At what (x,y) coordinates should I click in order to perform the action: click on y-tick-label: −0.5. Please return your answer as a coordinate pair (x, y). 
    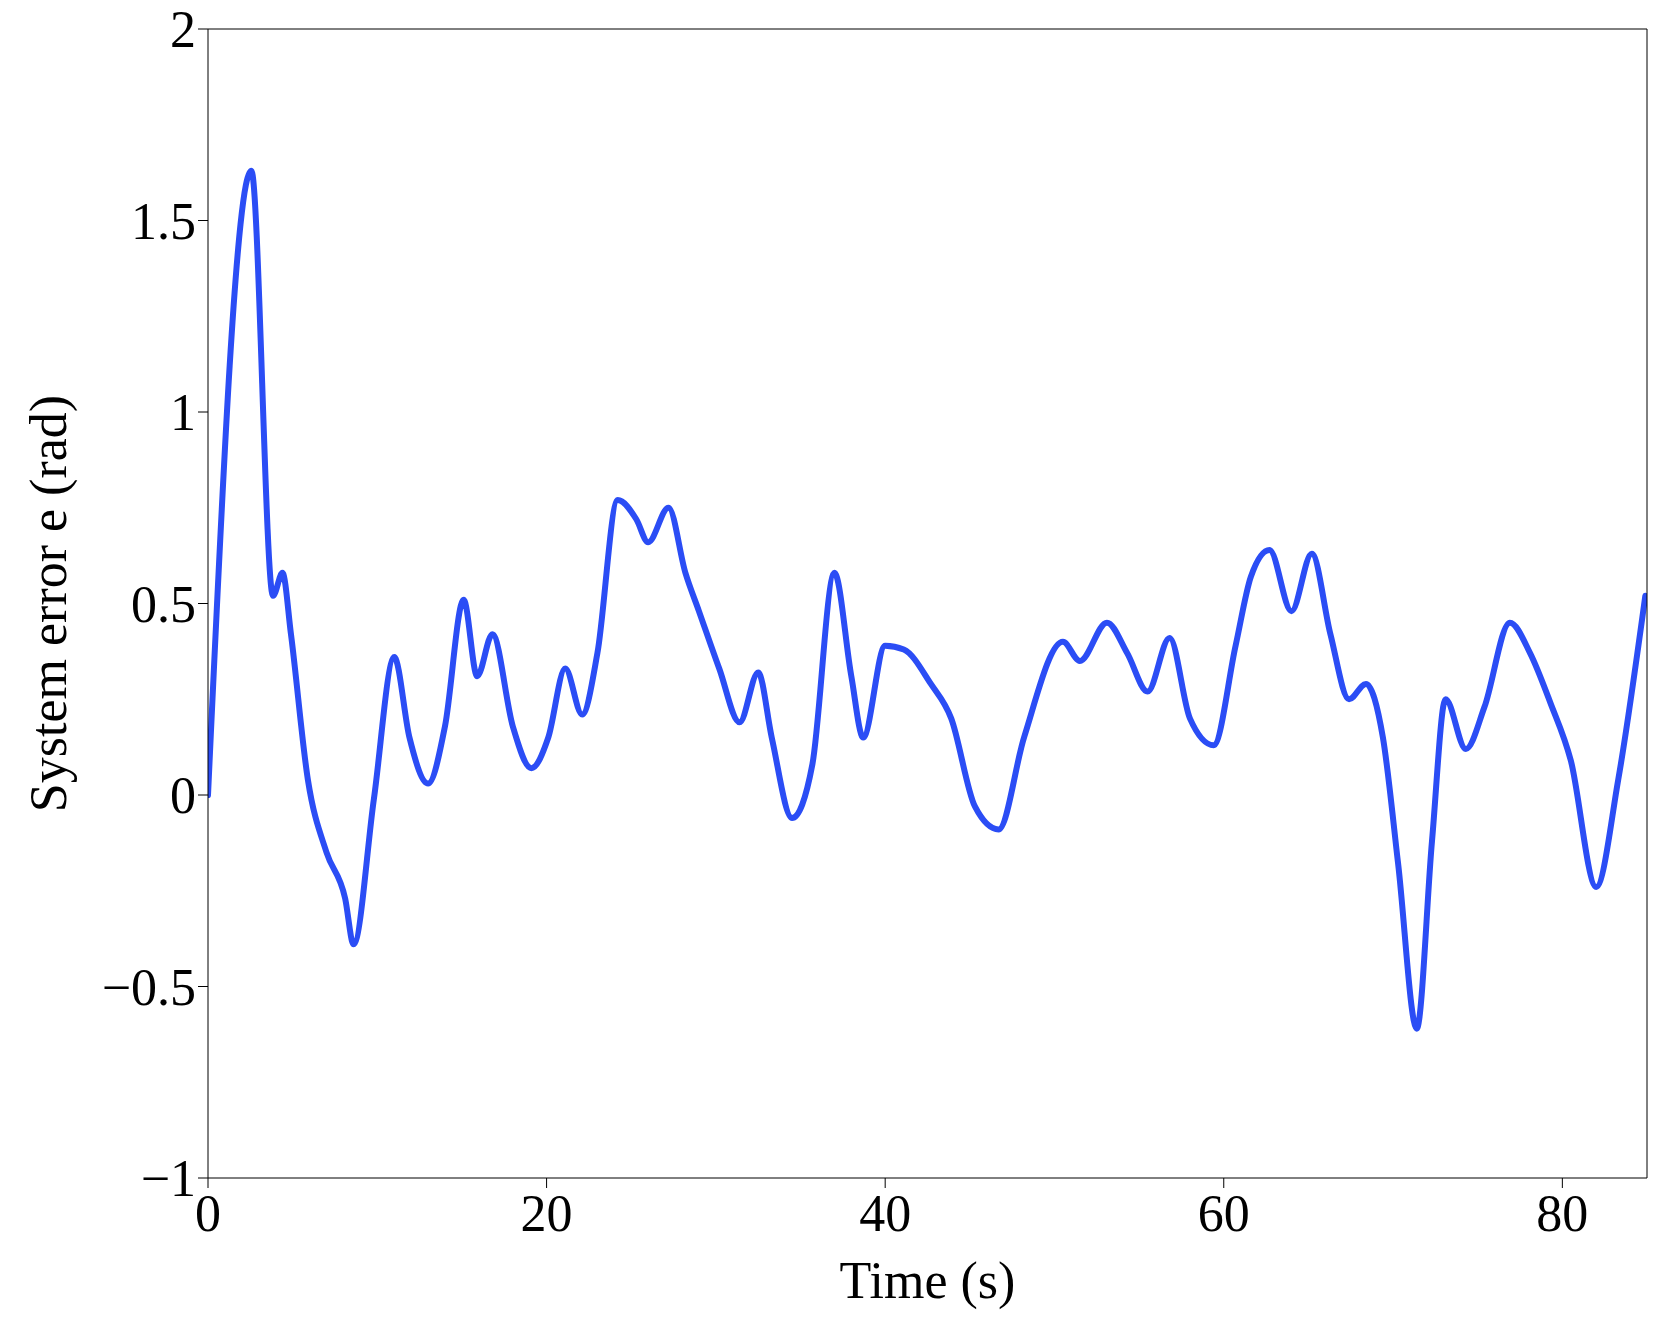
    Looking at the image, I should click on (148, 987).